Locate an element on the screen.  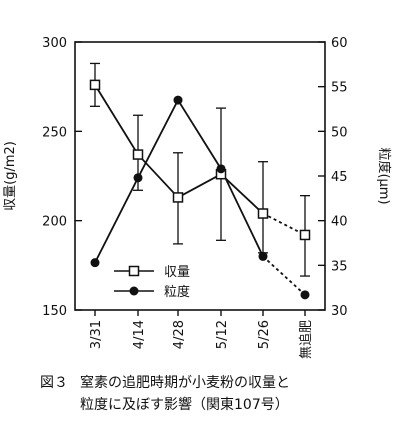
y-right-tick-label: 35 is located at coordinates (339, 266).